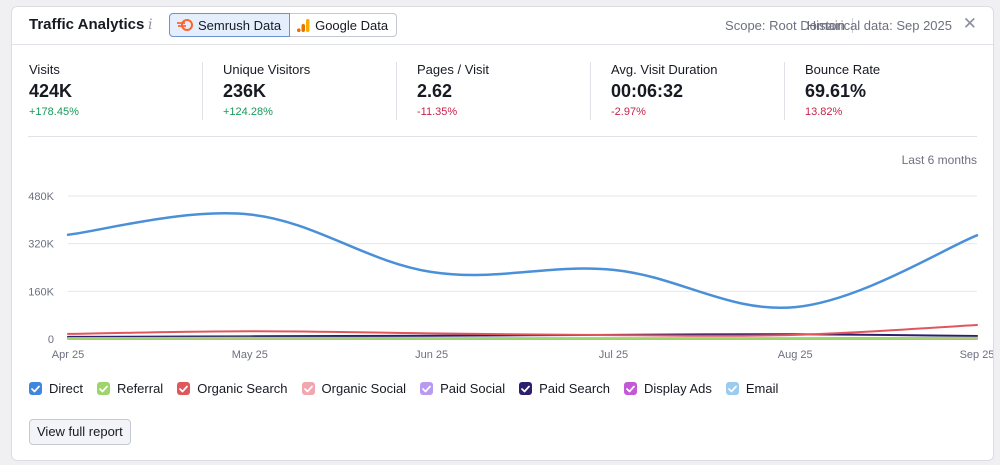 The image size is (1000, 465). I want to click on metric-delta: +178.45%, so click(54, 112).